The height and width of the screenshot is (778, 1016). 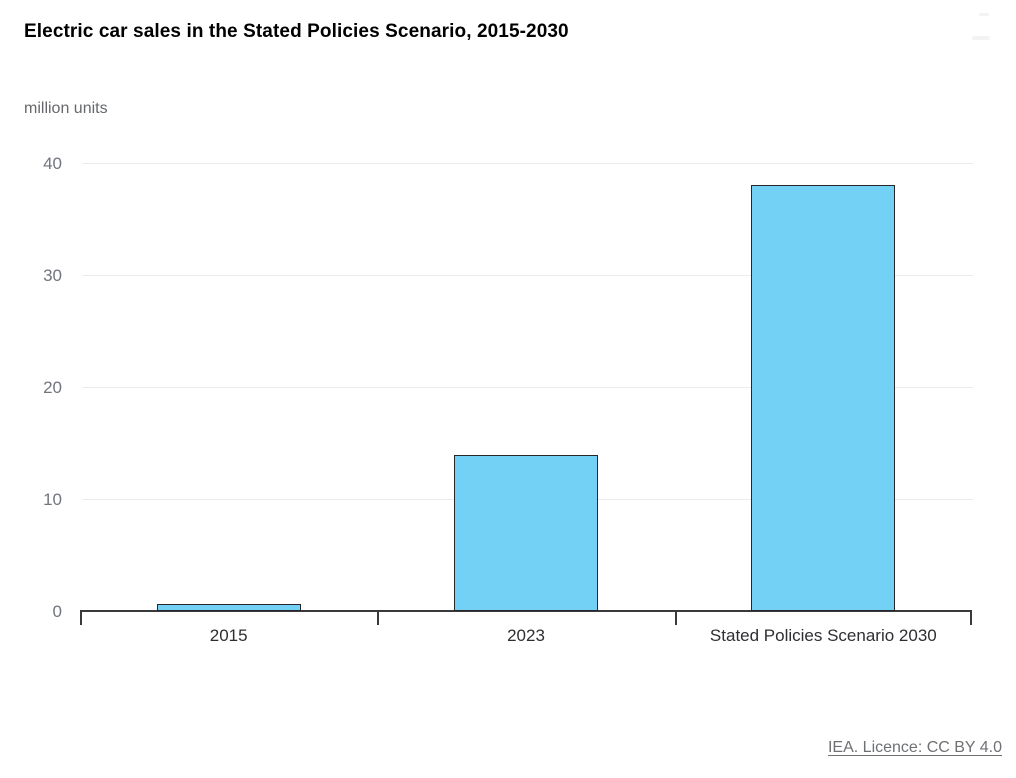 I want to click on y-tick-label-10: 10, so click(x=52, y=499).